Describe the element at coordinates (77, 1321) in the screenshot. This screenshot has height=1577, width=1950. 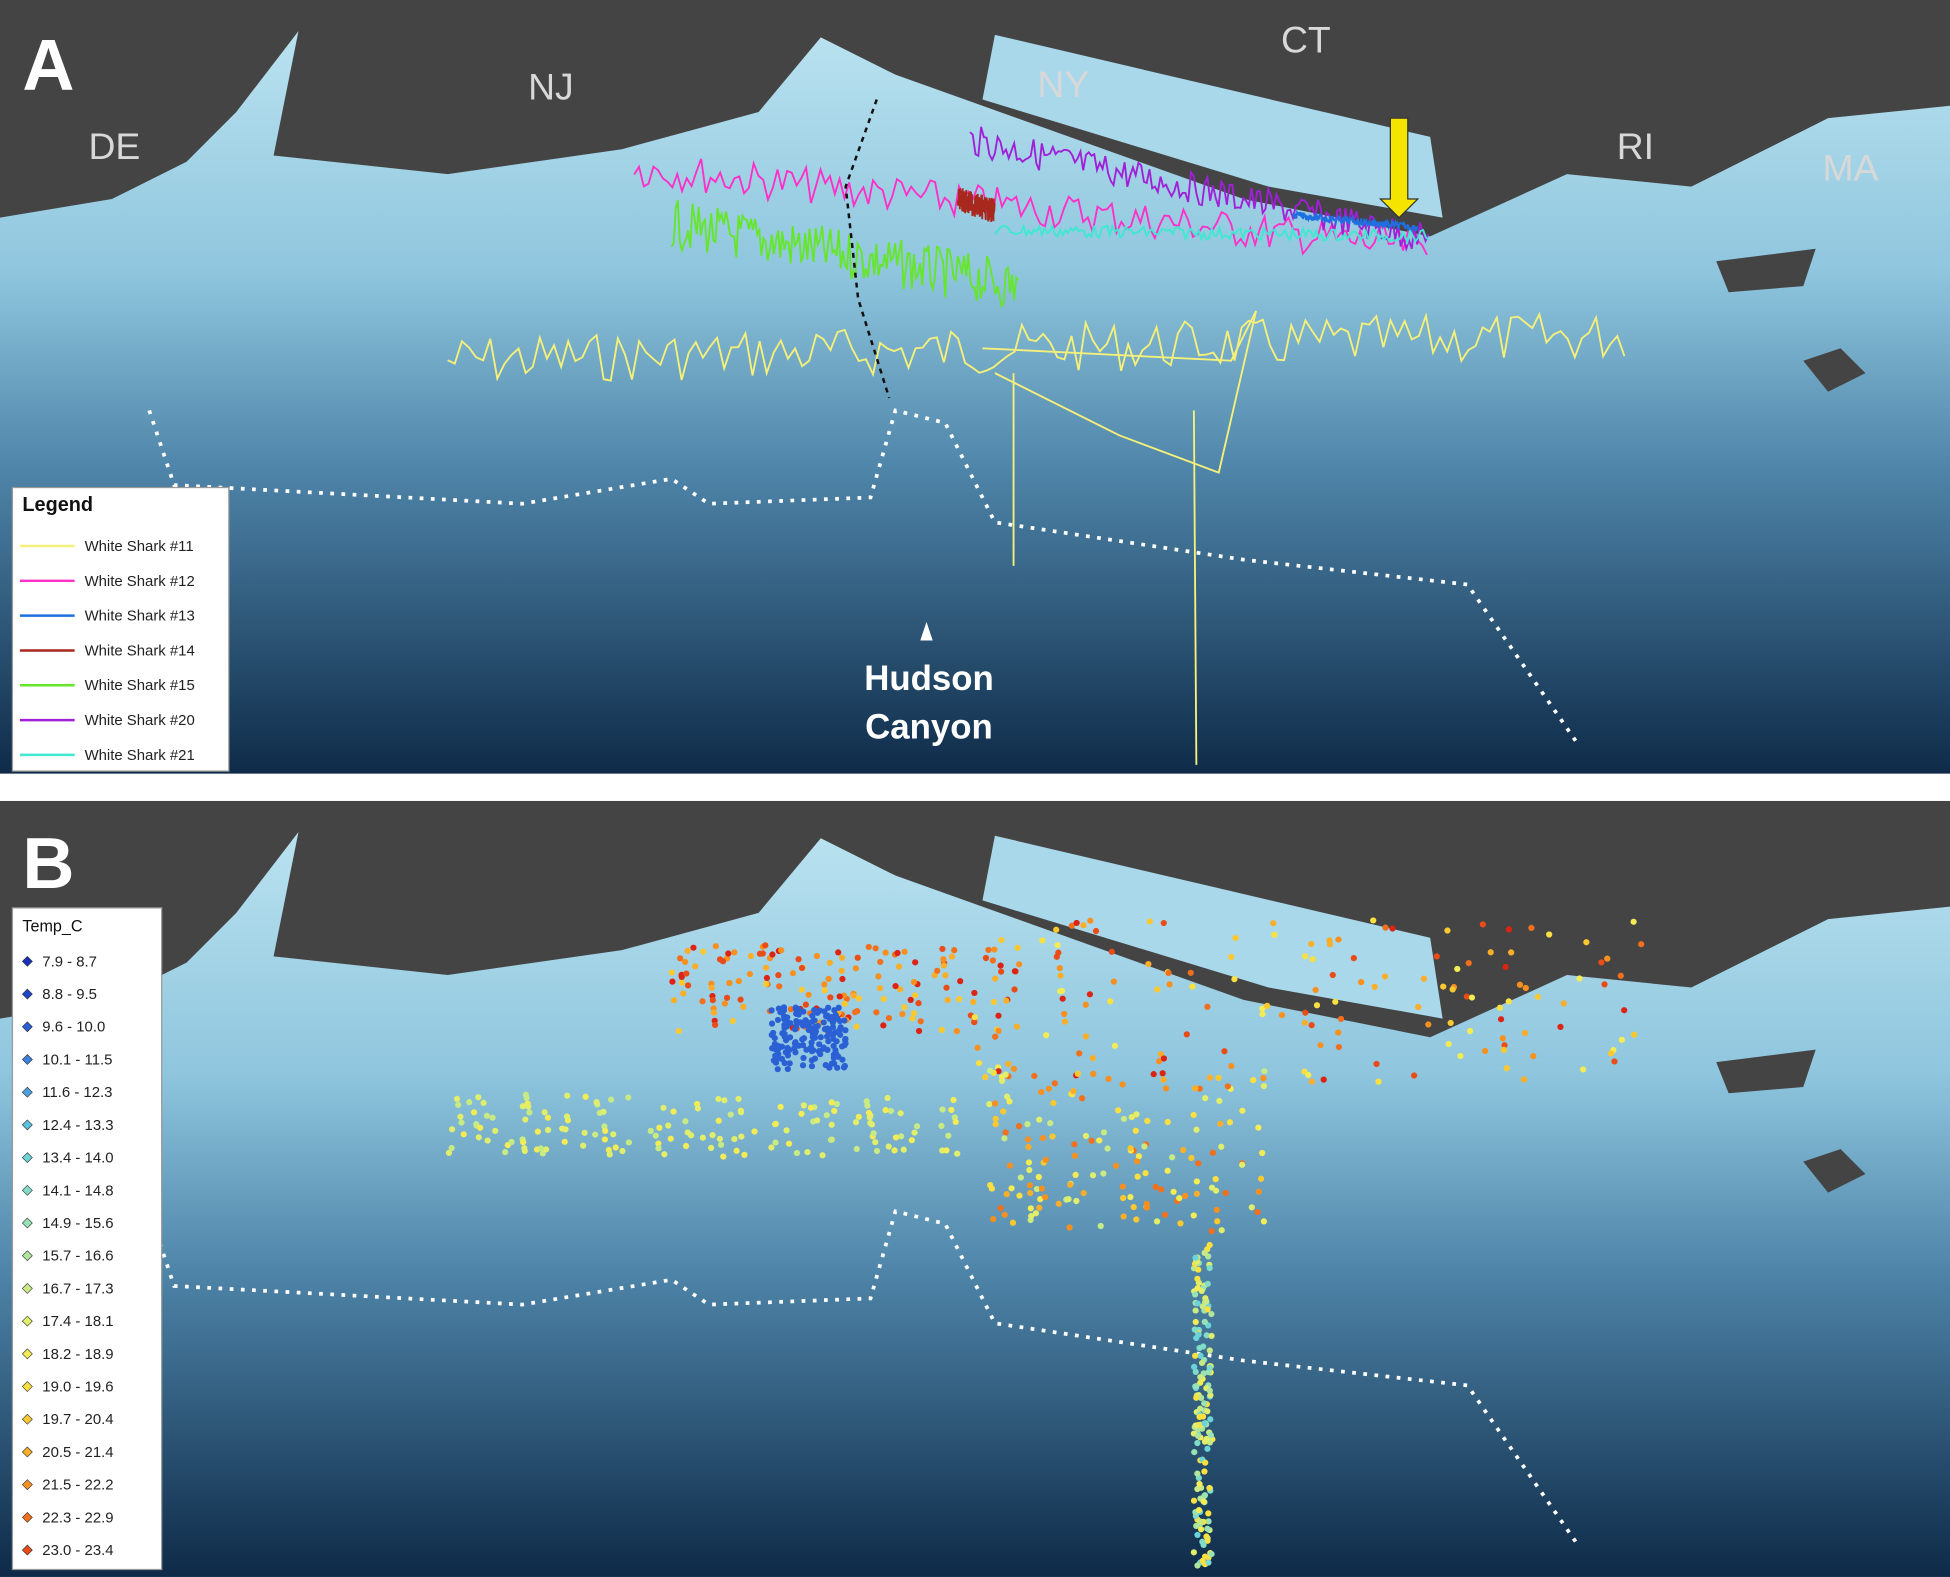
I see `legend-label: 17.4 - 18.1` at that location.